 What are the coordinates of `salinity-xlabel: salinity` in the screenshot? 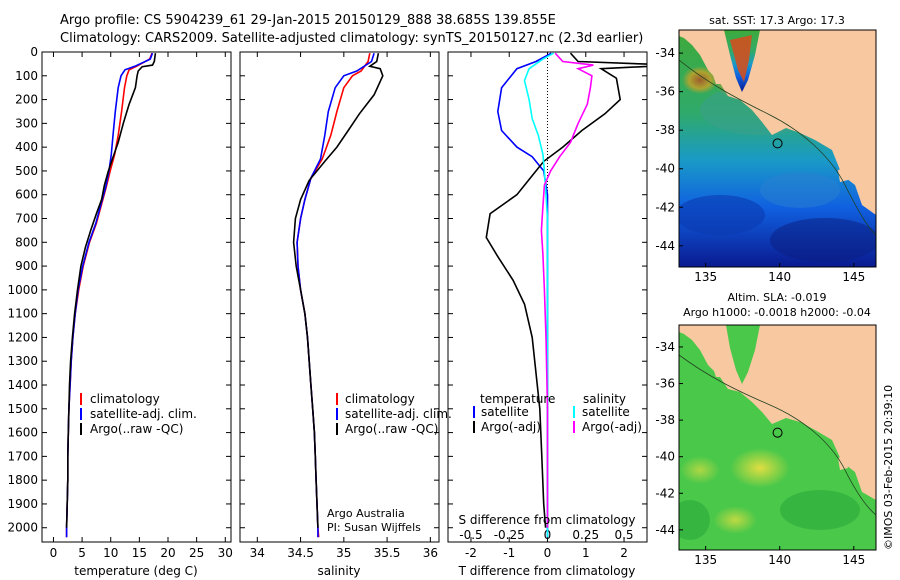 It's located at (338, 571).